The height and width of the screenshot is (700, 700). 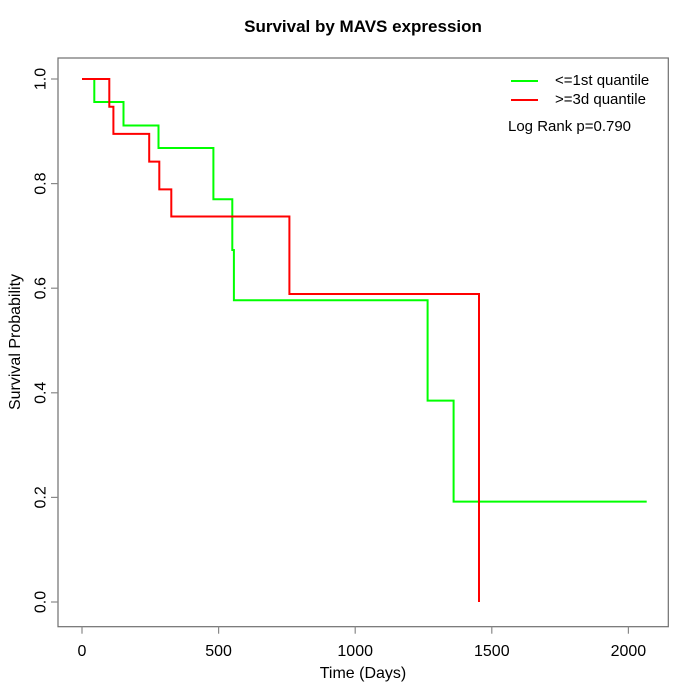 I want to click on y-tick-label: 0.4, so click(x=41, y=393).